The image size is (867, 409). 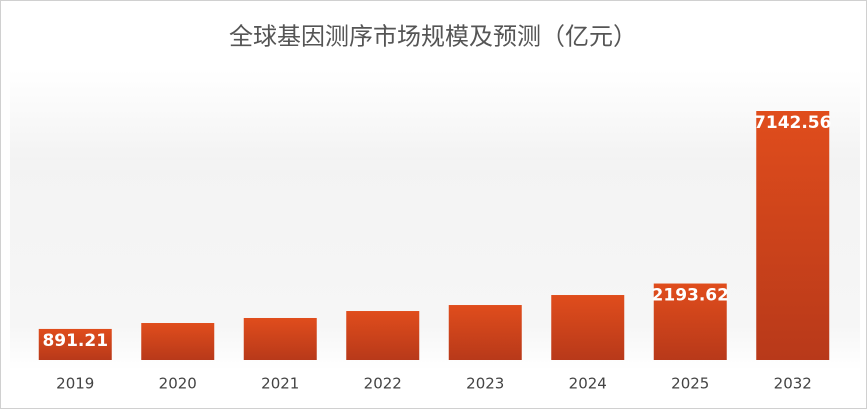 What do you see at coordinates (75, 384) in the screenshot?
I see `x-tick-label: 2019` at bounding box center [75, 384].